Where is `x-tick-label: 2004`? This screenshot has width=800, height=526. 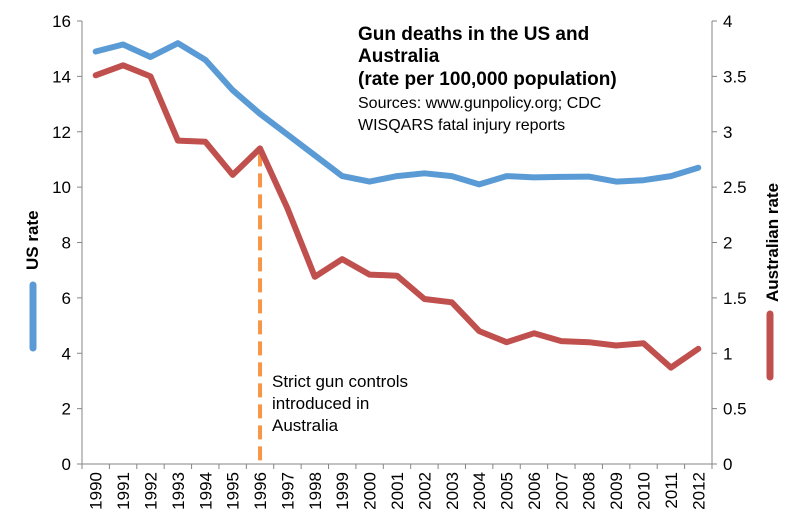 x-tick-label: 2004 is located at coordinates (479, 491).